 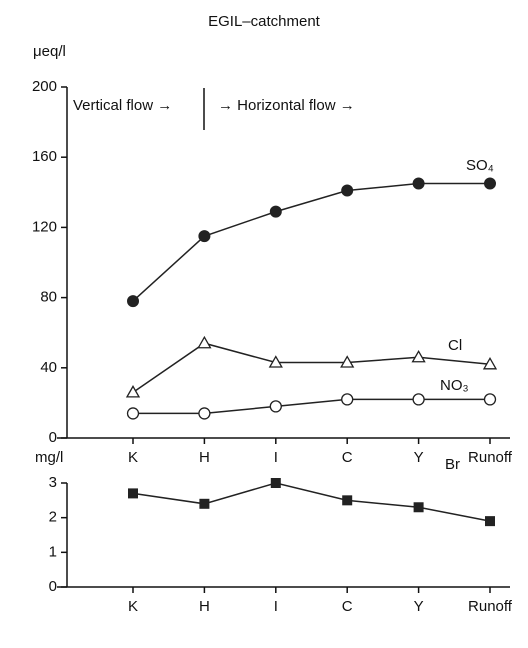 I want to click on annotation: Vertical flow →, so click(x=122, y=105).